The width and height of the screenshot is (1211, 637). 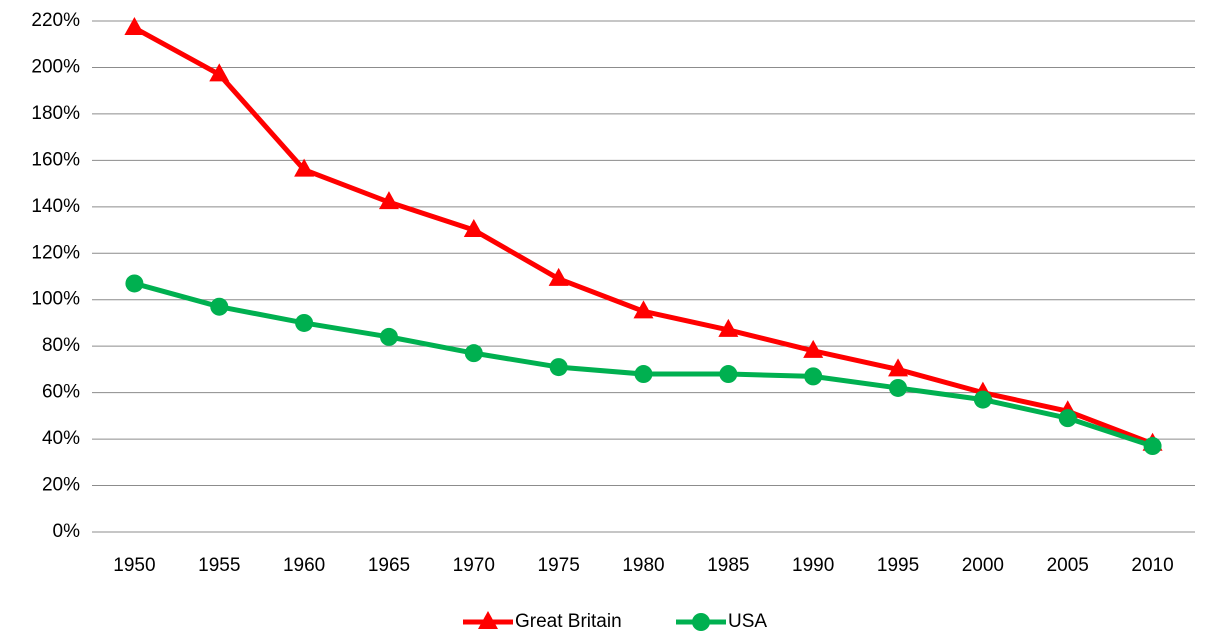 What do you see at coordinates (983, 565) in the screenshot?
I see `x-tick-label: 2000` at bounding box center [983, 565].